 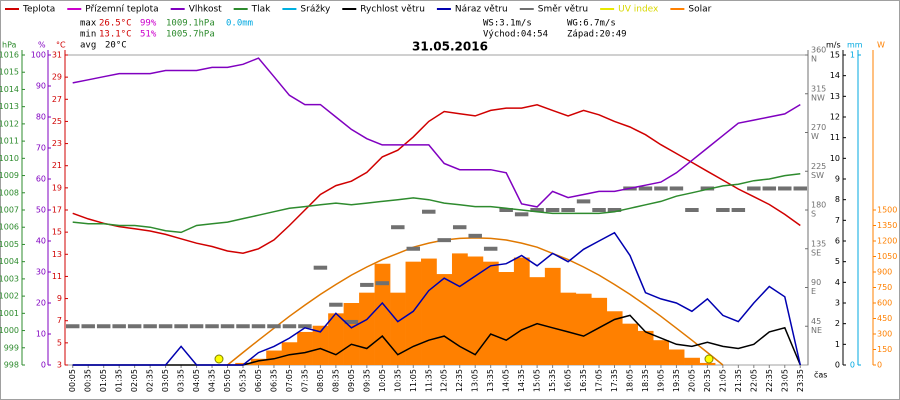 What do you see at coordinates (818, 243) in the screenshot?
I see `y-tick-label: 135` at bounding box center [818, 243].